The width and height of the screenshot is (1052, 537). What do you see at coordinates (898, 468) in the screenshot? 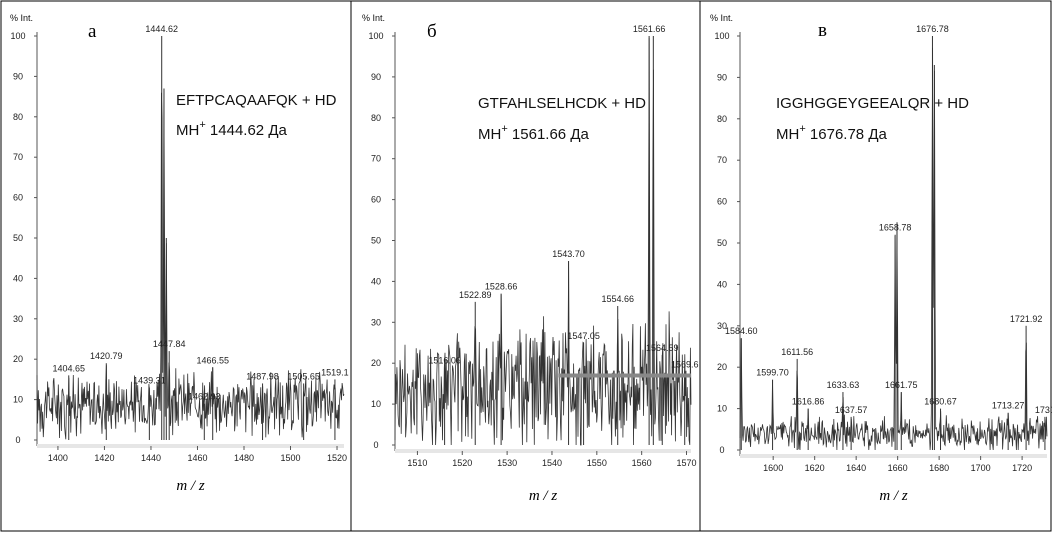
I see `x-tick-label: 1660` at bounding box center [898, 468].